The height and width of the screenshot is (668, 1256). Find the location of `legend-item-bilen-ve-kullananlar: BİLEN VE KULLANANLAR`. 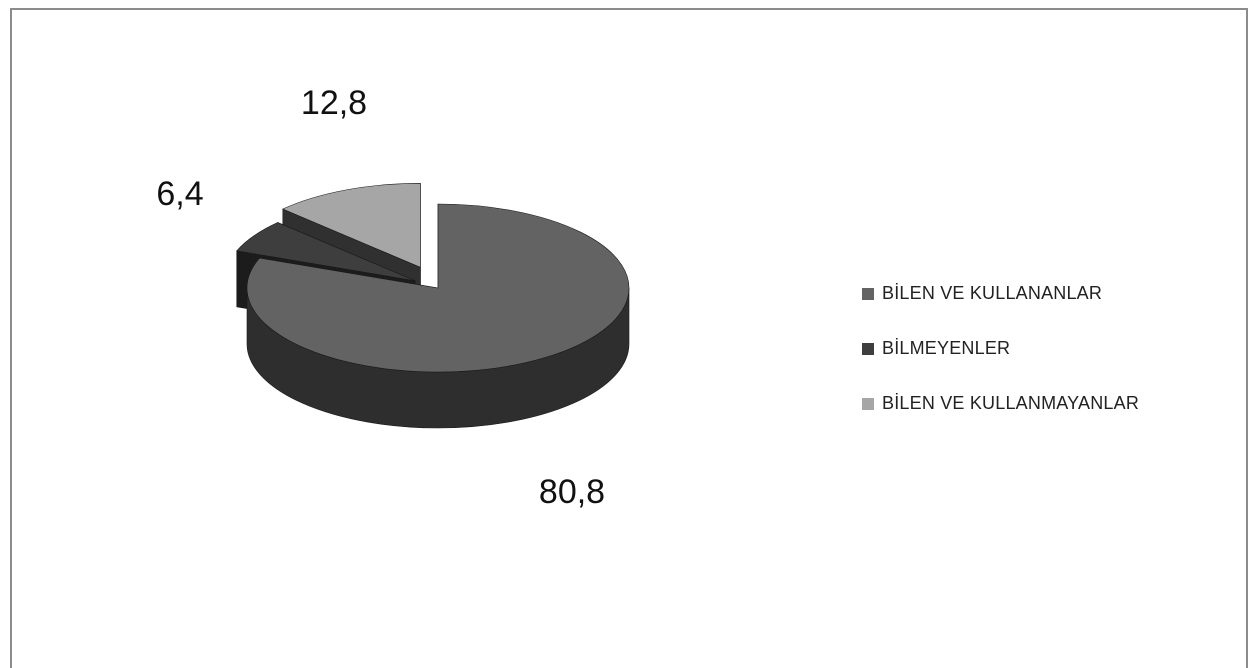

legend-item-bilen-ve-kullananlar: BİLEN VE KULLANANLAR is located at coordinates (1000, 293).